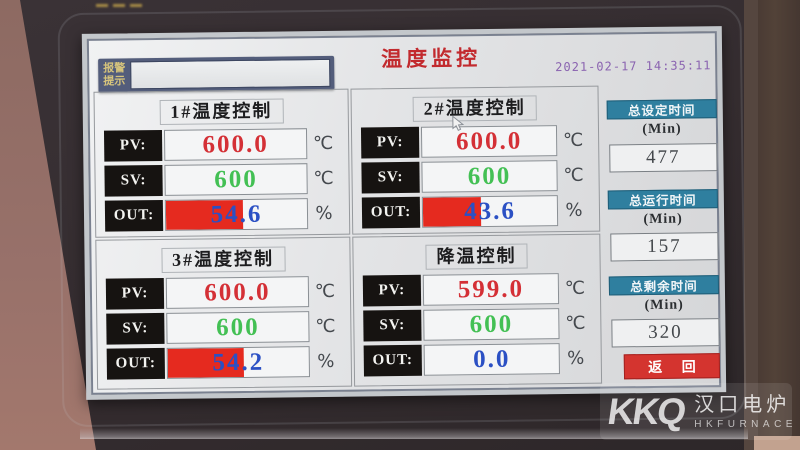  Describe the element at coordinates (745, 424) in the screenshot. I see `brand-name-en: HKFURNACE` at that location.